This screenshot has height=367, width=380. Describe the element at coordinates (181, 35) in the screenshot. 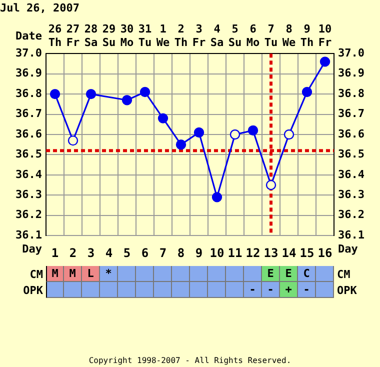

I see `x-tick-label: 2 Th` at that location.